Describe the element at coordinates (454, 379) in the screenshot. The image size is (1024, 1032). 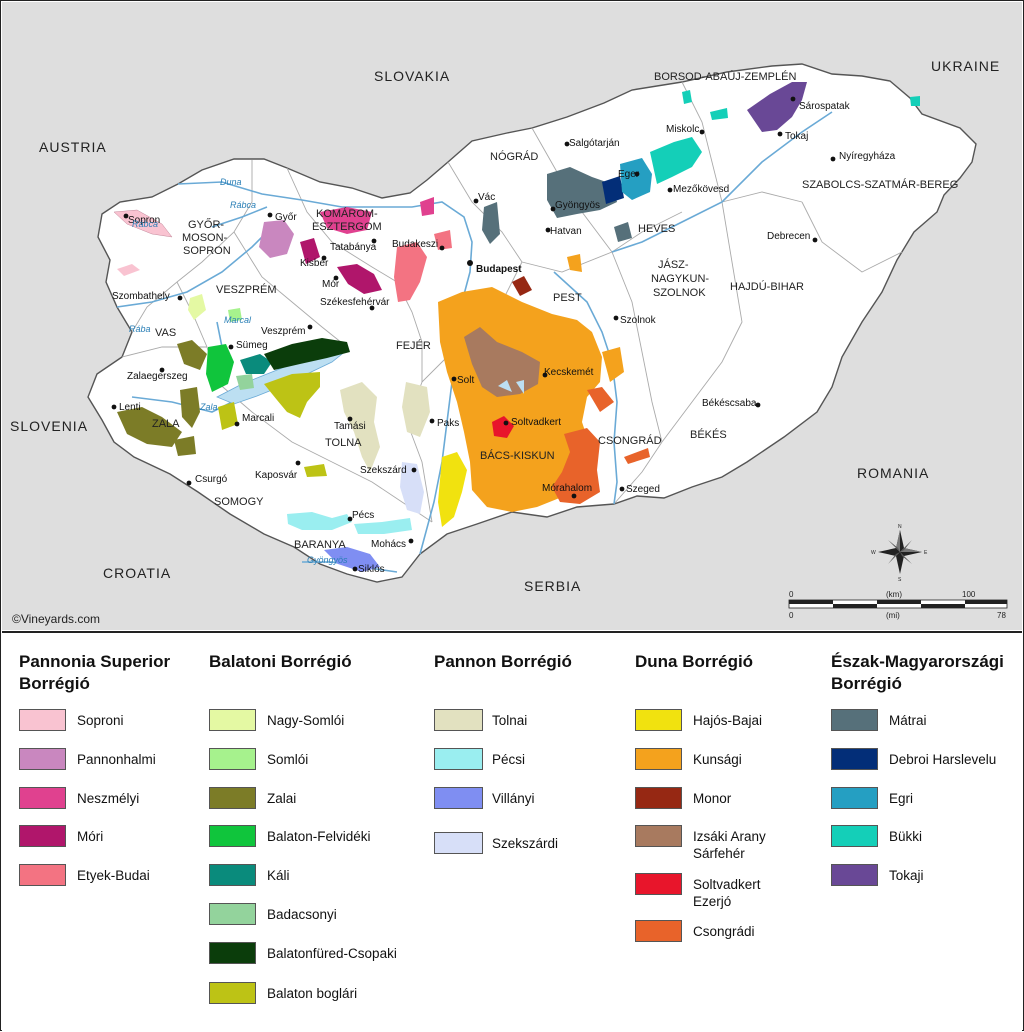
I see `city-dot-solt` at that location.